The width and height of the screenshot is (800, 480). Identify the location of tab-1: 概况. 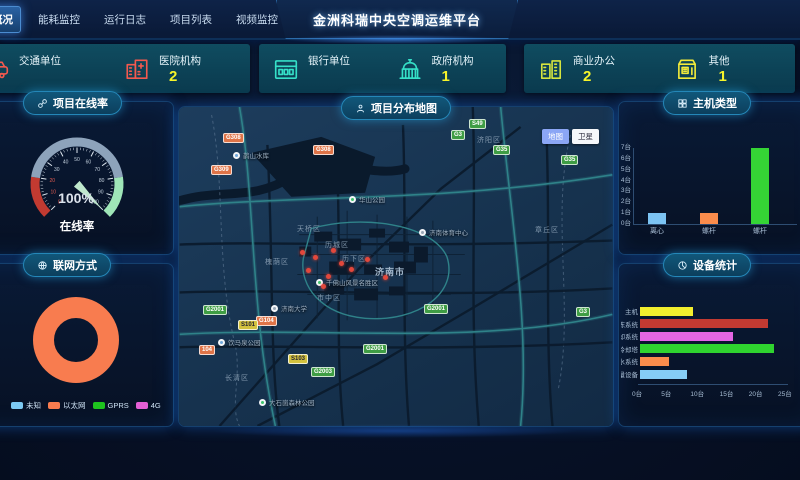
(10, 19).